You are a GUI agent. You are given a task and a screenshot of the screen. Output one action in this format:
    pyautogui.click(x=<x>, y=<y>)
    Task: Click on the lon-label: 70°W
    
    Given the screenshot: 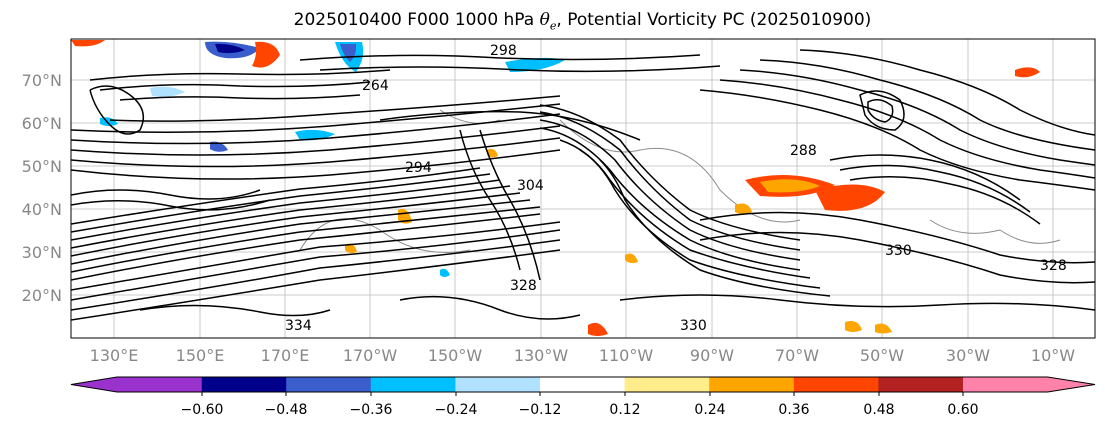 What is the action you would take?
    pyautogui.click(x=797, y=355)
    